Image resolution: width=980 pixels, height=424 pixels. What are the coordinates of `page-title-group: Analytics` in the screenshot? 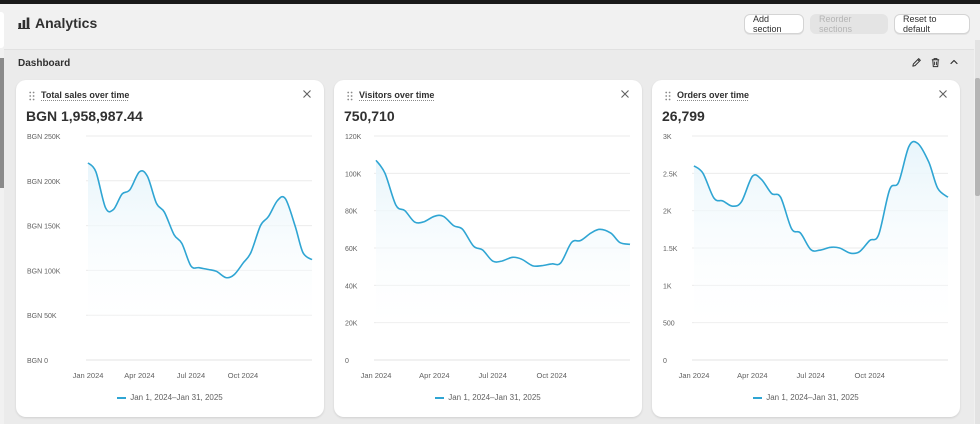 It's located at (57, 23).